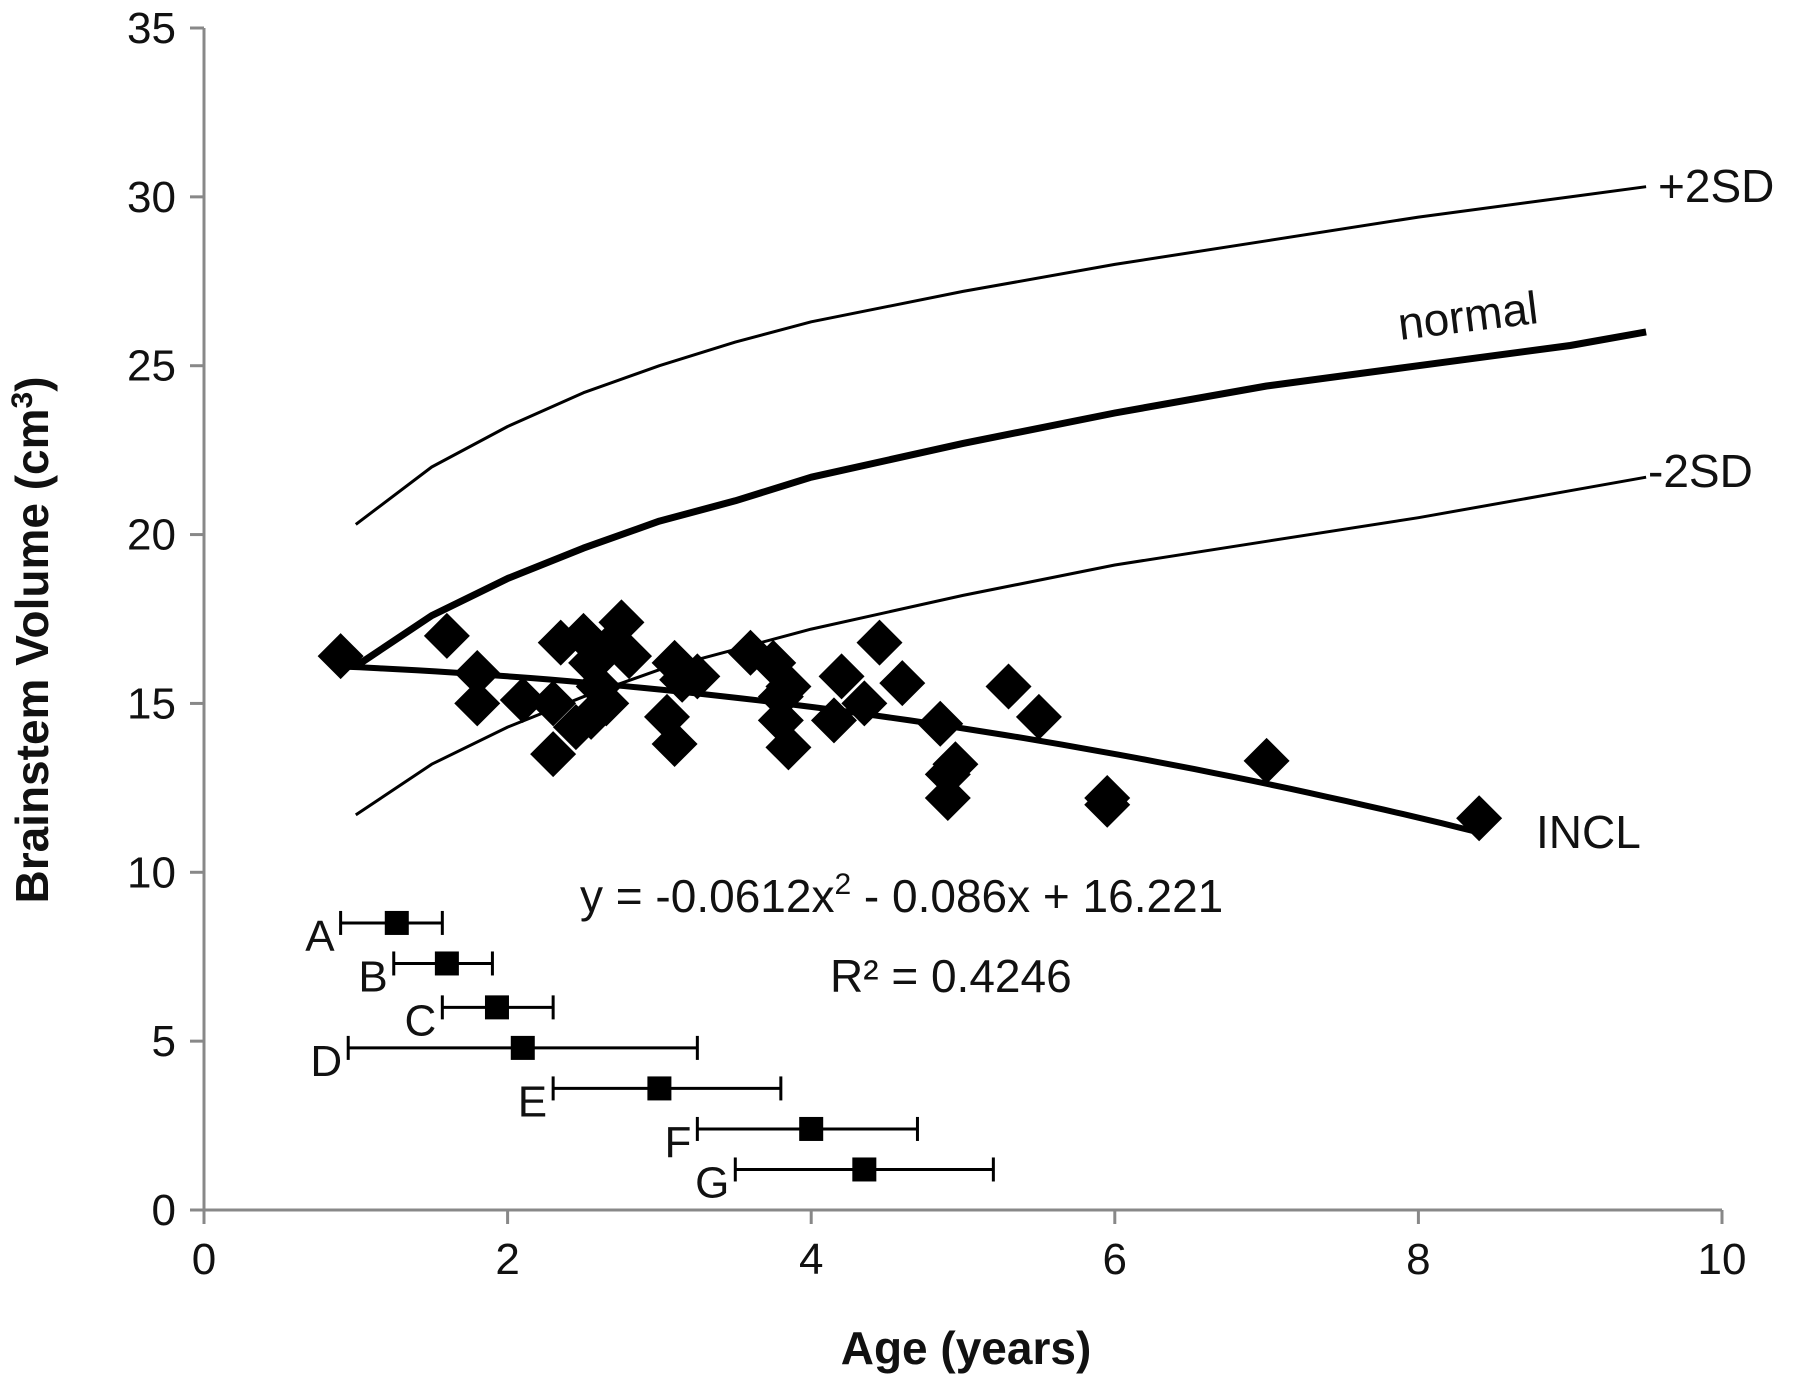  I want to click on y-tick-label: 20, so click(151, 535).